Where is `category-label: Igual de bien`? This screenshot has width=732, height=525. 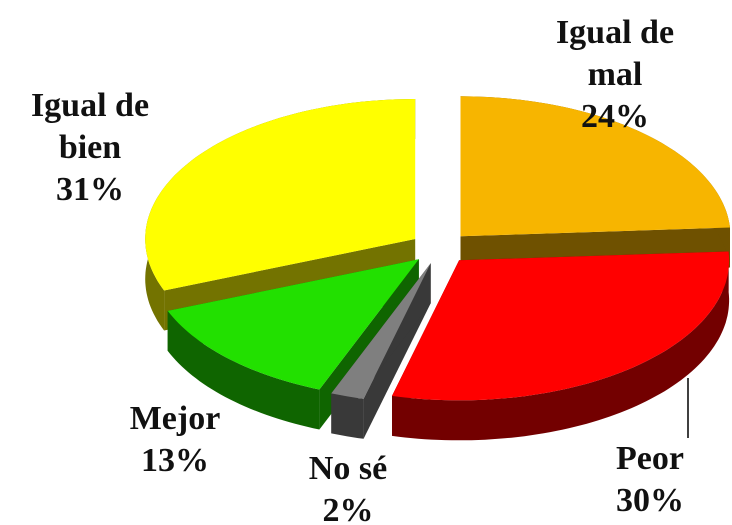 category-label: Igual de bien is located at coordinates (90, 126).